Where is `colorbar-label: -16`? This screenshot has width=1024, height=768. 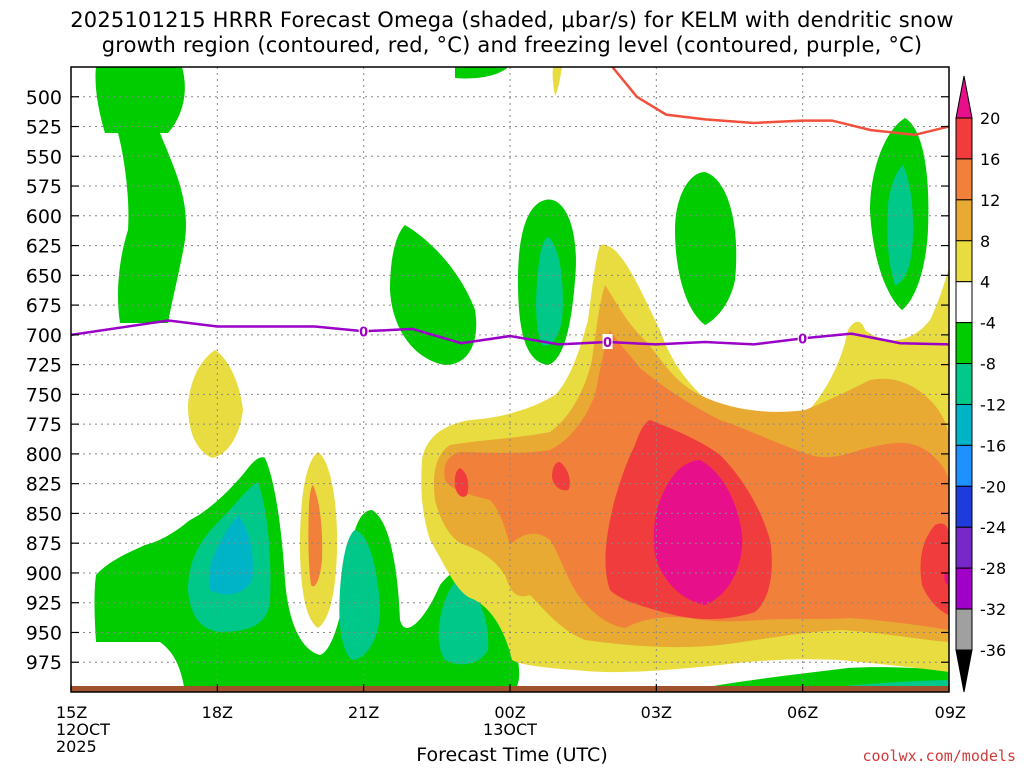
colorbar-label: -16 is located at coordinates (993, 445).